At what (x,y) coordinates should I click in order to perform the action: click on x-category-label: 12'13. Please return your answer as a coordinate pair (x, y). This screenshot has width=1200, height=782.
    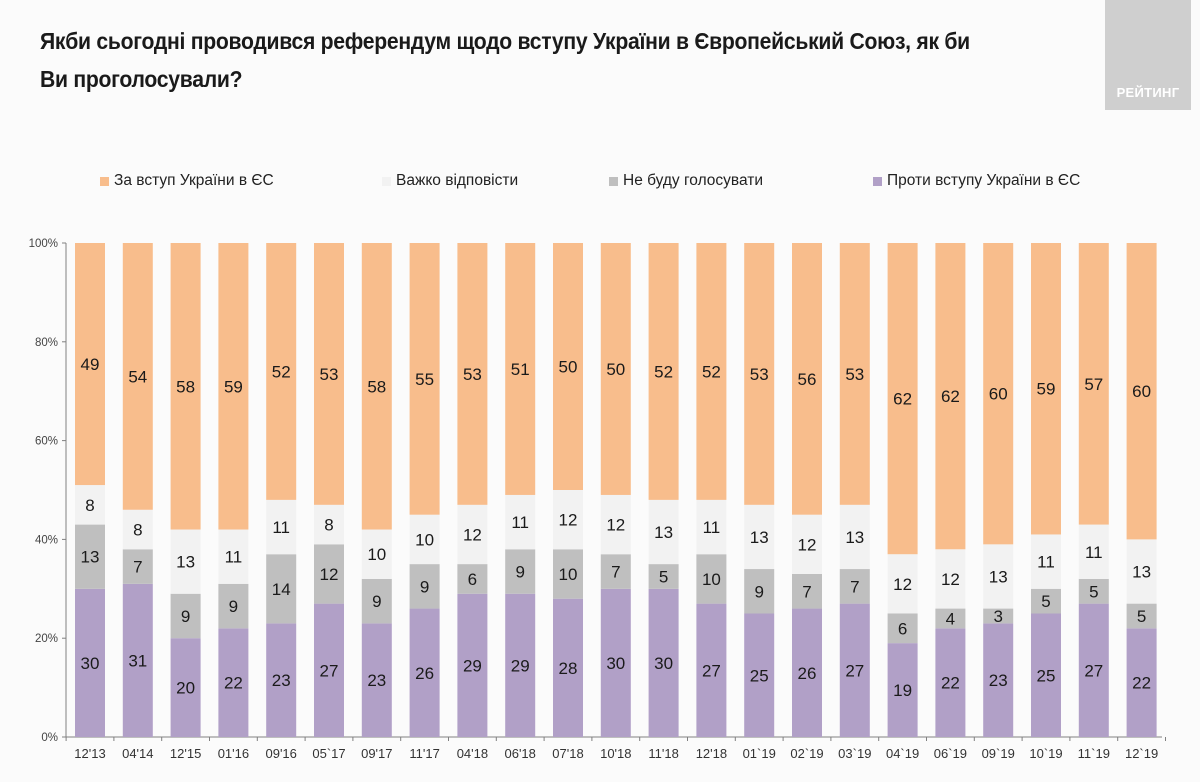
    Looking at the image, I should click on (89, 753).